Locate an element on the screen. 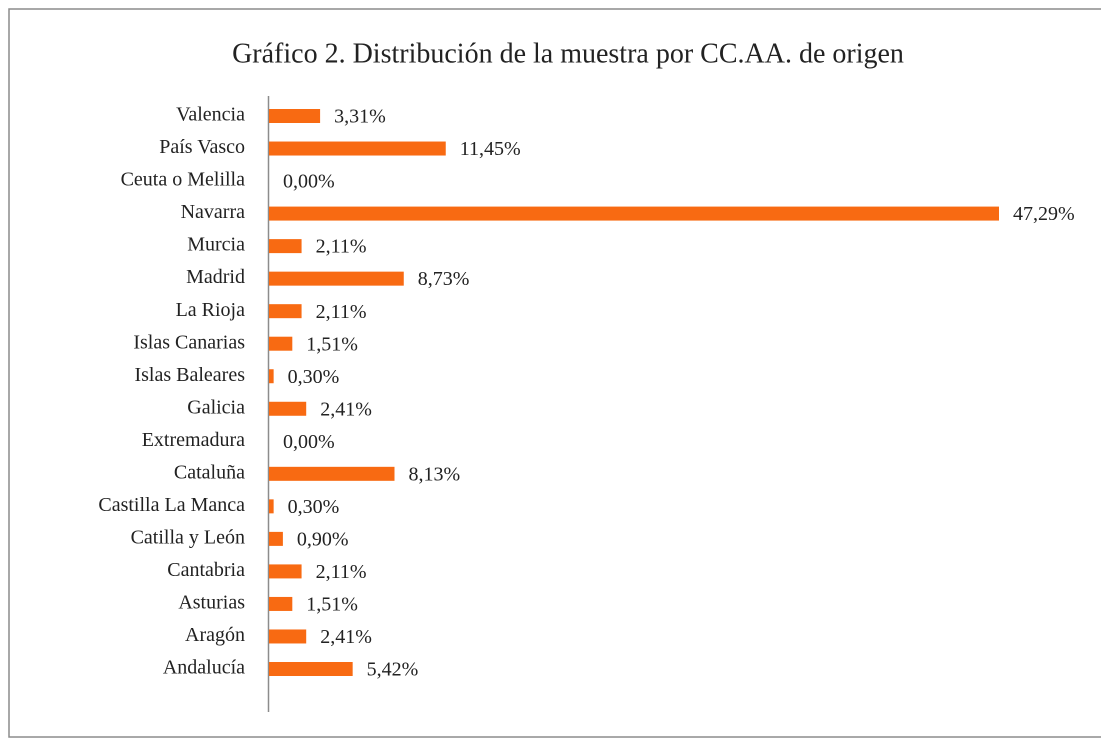 Image resolution: width=1101 pixels, height=740 pixels. value-label: 5,42% is located at coordinates (393, 670).